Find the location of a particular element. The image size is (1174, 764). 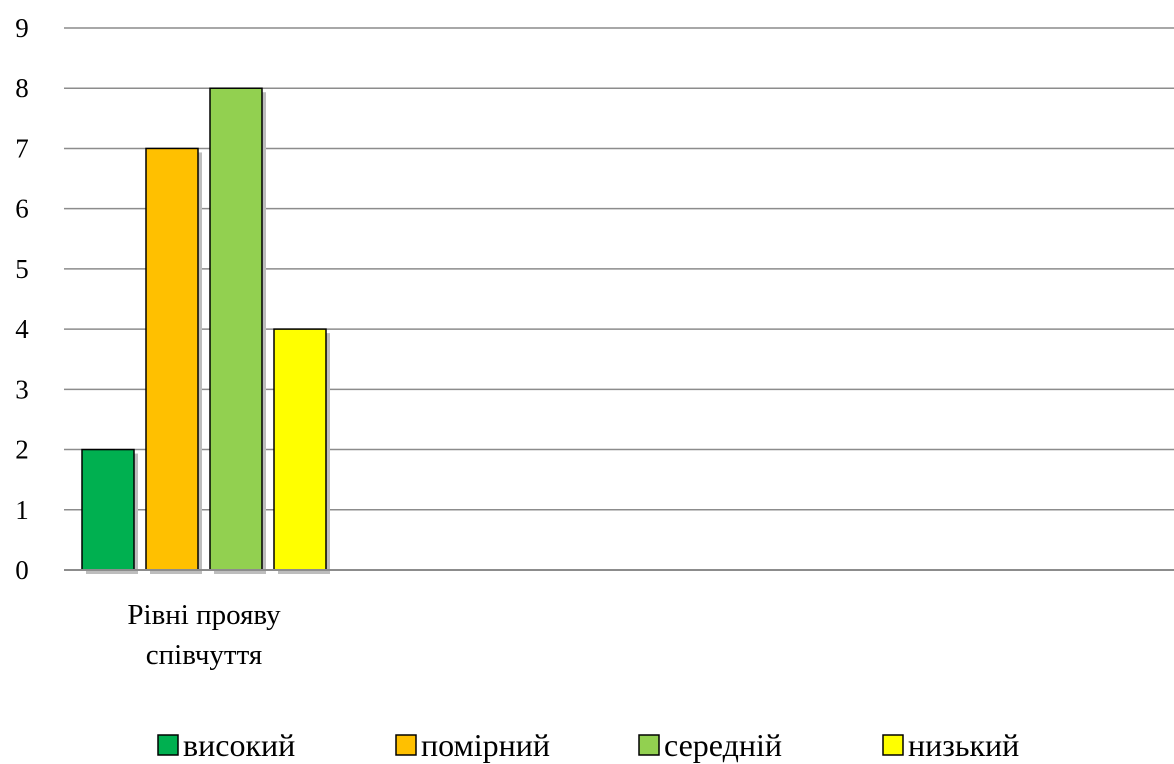

y-tick-label: 2 is located at coordinates (22, 450).